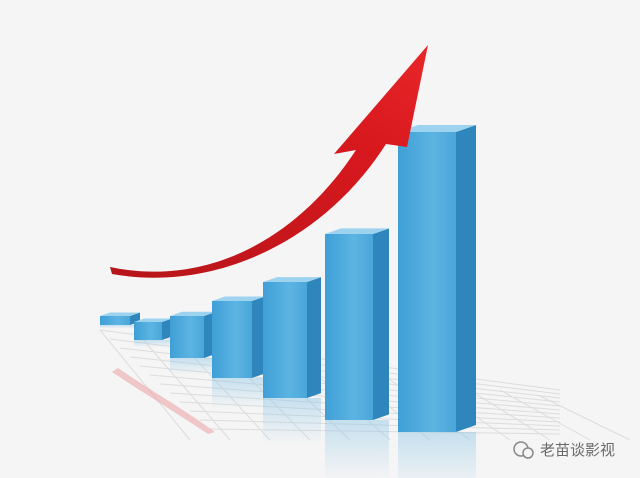 Image resolution: width=640 pixels, height=478 pixels. I want to click on watermark-text: 老苗谈影视, so click(577, 450).